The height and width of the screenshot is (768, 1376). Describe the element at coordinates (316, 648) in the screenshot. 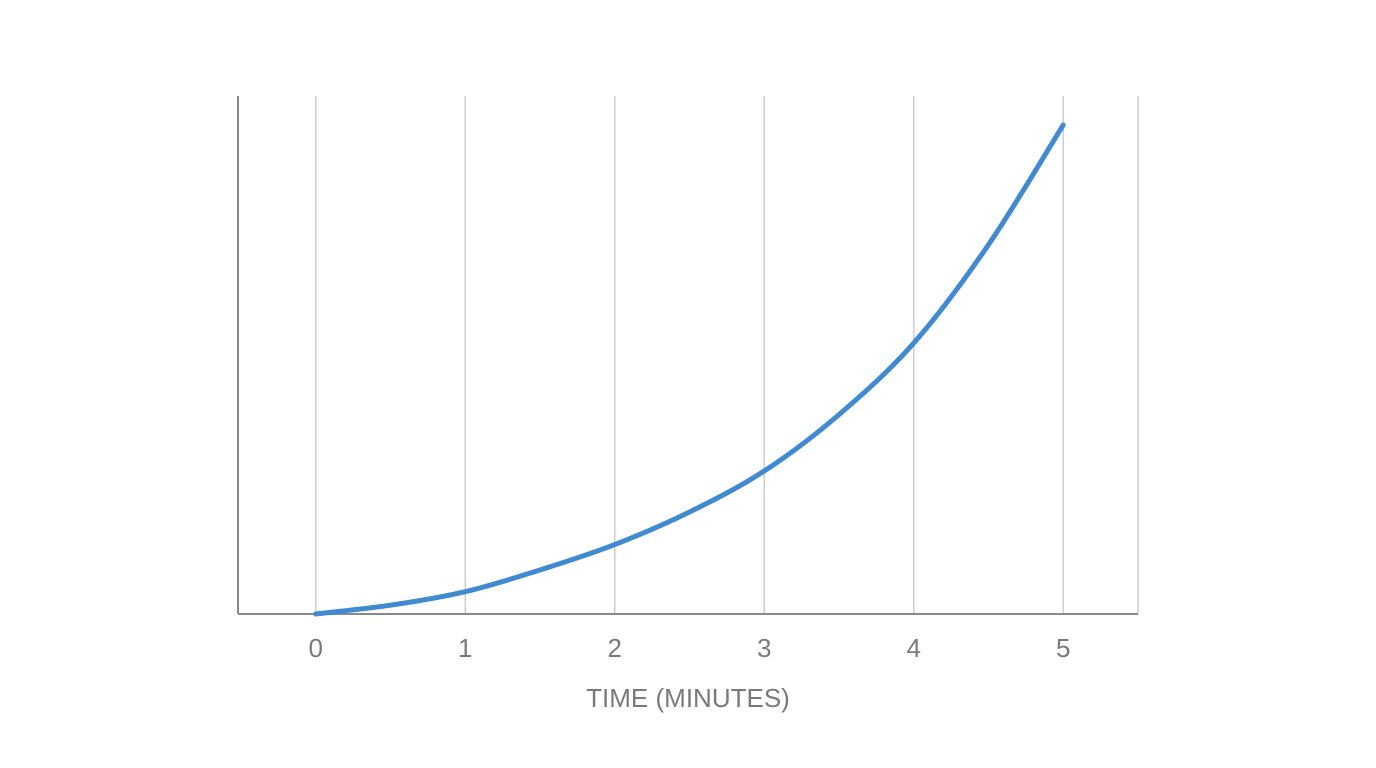

I see `x-tick-label: 0` at that location.